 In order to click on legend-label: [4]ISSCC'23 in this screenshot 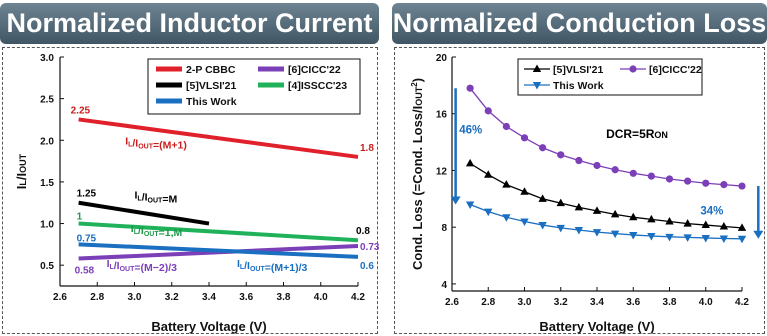, I will do `click(317, 86)`.